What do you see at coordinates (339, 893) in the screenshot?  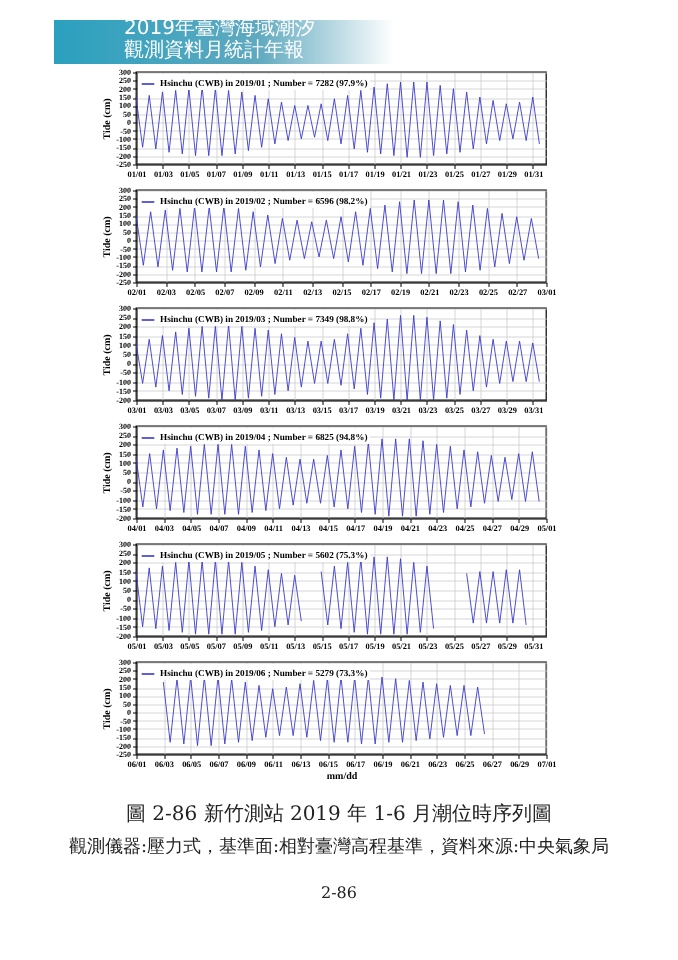 I see `text: 2-86` at bounding box center [339, 893].